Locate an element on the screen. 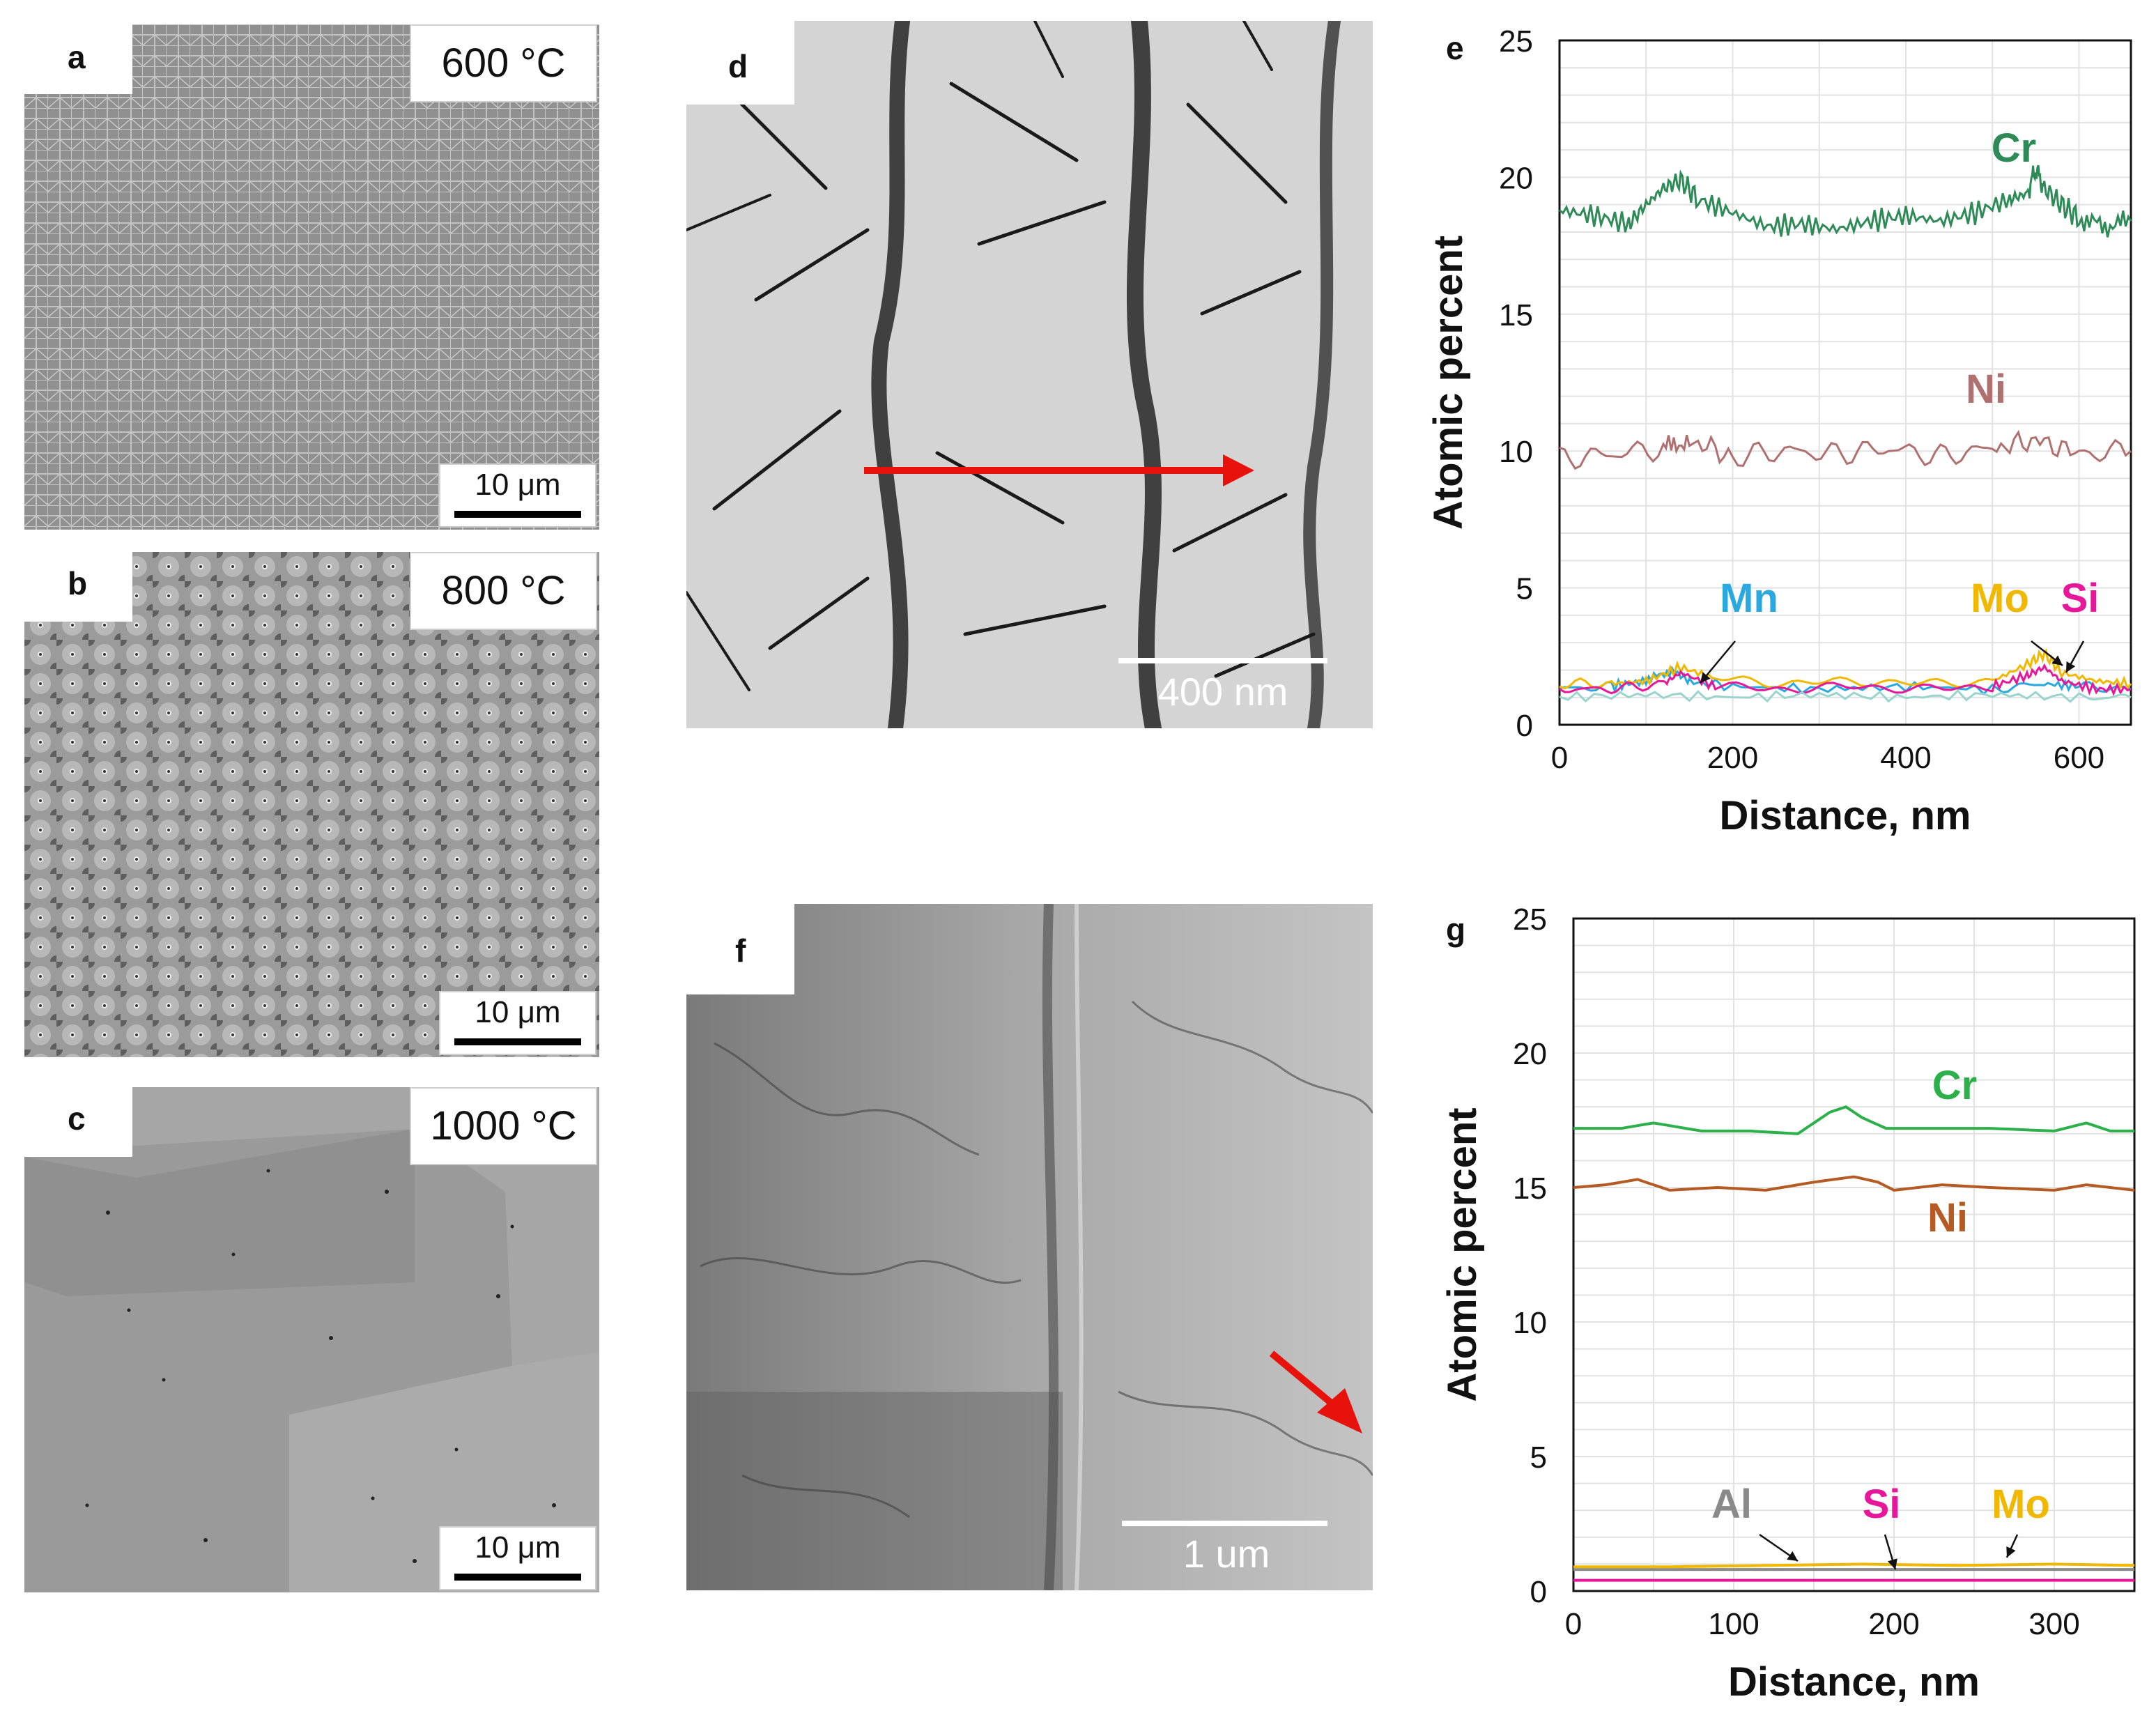 This screenshot has width=2156, height=1729. chart-g-grid is located at coordinates (1854, 1255).